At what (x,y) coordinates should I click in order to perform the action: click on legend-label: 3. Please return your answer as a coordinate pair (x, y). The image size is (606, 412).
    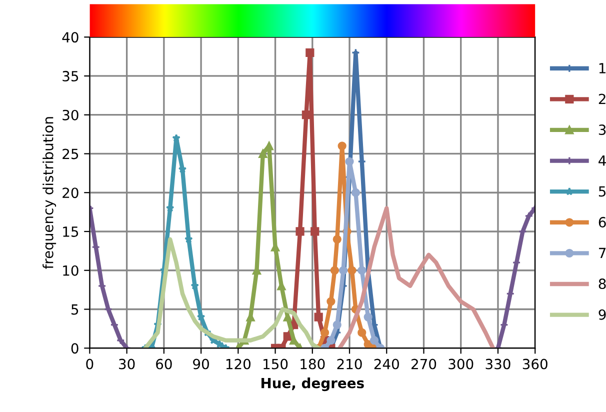
    Looking at the image, I should click on (602, 130).